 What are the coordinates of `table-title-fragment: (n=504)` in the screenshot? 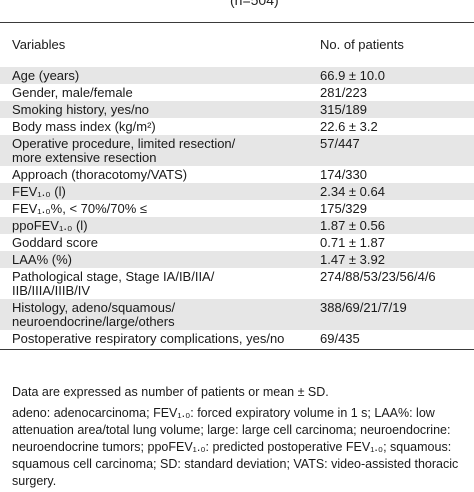 It's located at (254, 4).